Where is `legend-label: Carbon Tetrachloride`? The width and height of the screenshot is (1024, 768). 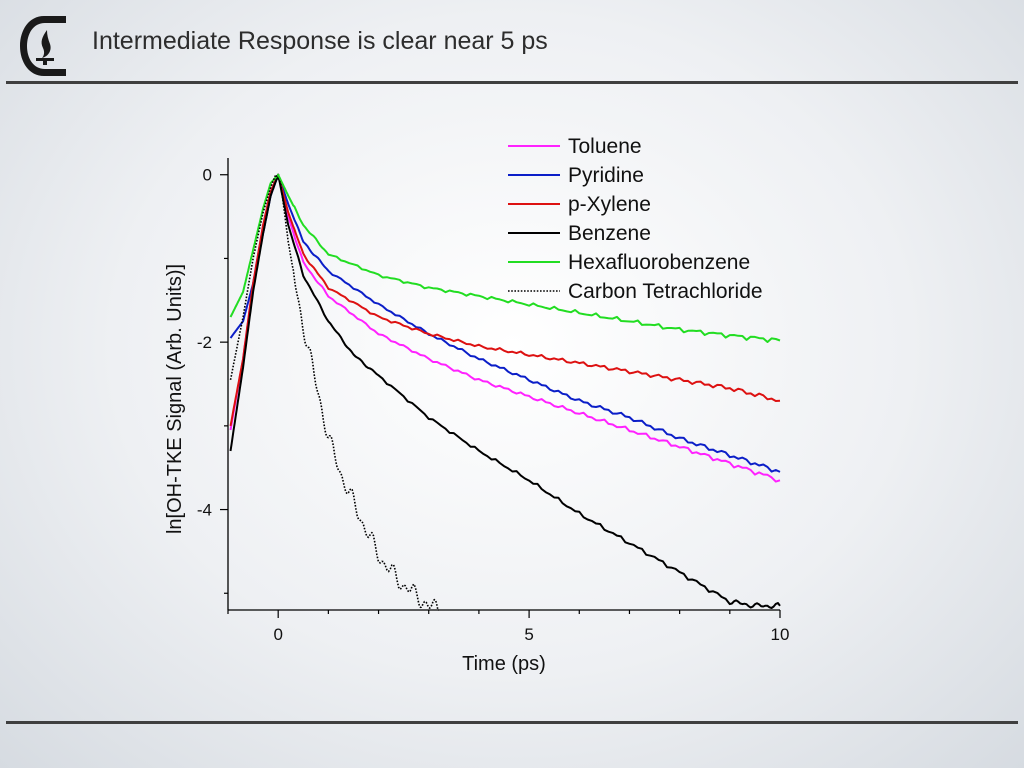
legend-label: Carbon Tetrachloride is located at coordinates (665, 291).